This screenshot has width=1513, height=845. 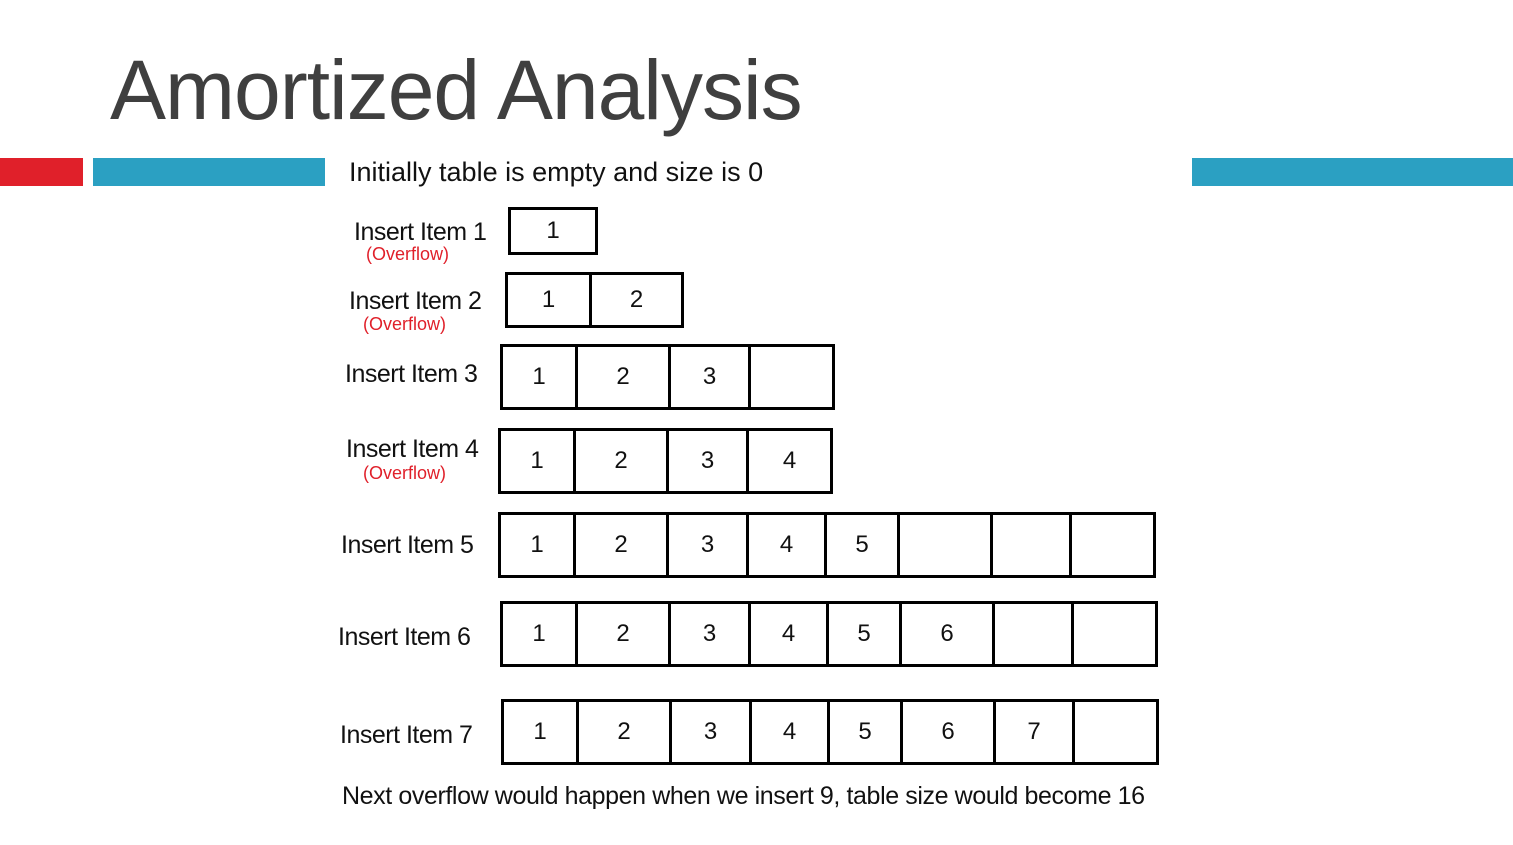 What do you see at coordinates (456, 90) in the screenshot?
I see `slide-title: Amortized Analysis` at bounding box center [456, 90].